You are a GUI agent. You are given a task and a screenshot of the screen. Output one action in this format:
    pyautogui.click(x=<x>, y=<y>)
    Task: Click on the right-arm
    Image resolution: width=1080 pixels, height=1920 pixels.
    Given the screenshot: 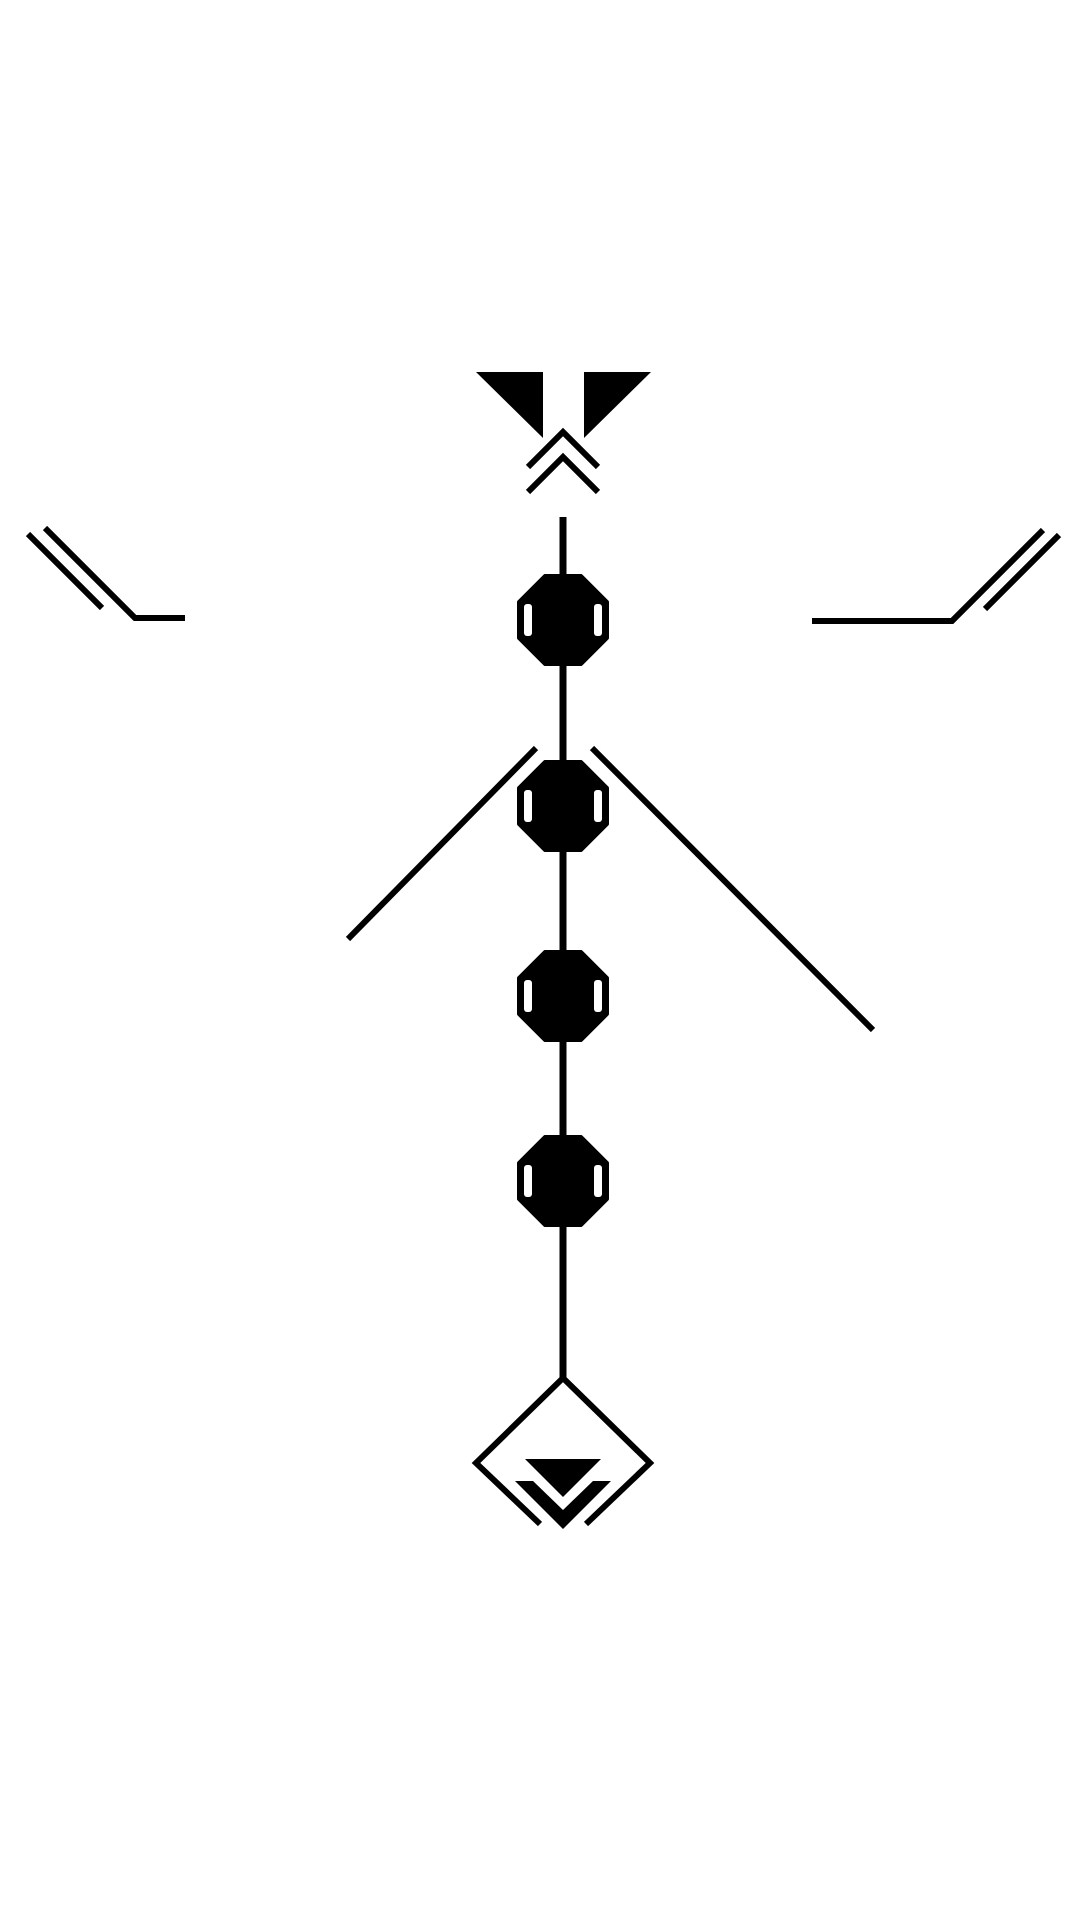 What is the action you would take?
    pyautogui.click(x=937, y=575)
    